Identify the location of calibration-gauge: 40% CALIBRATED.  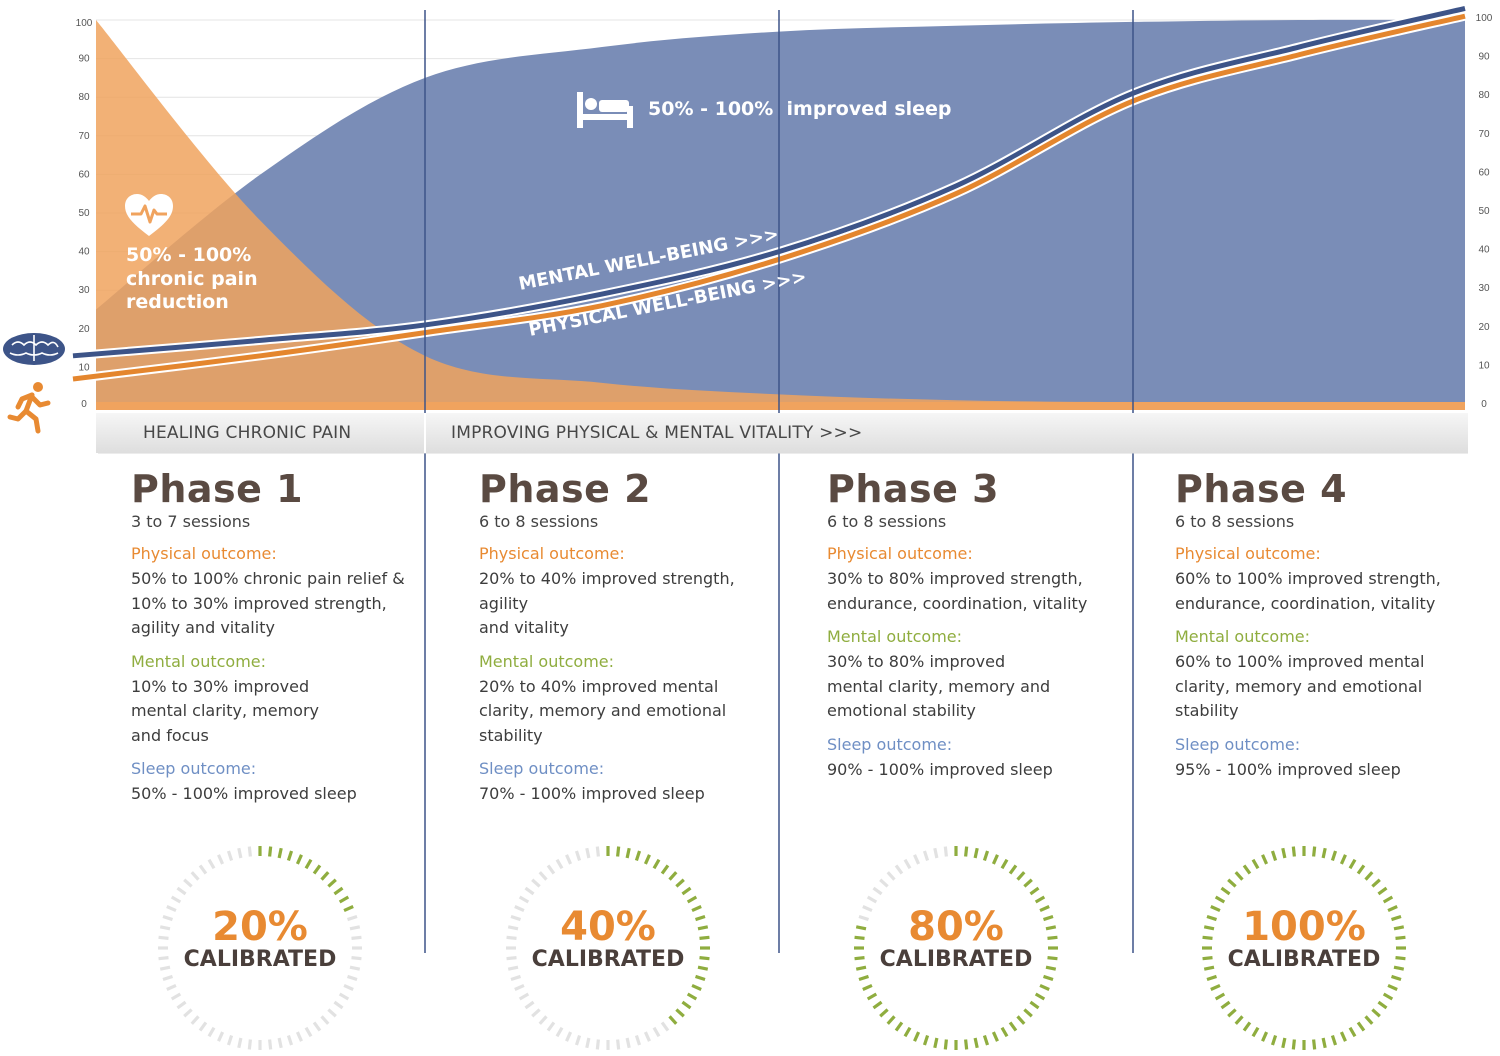
(608, 948).